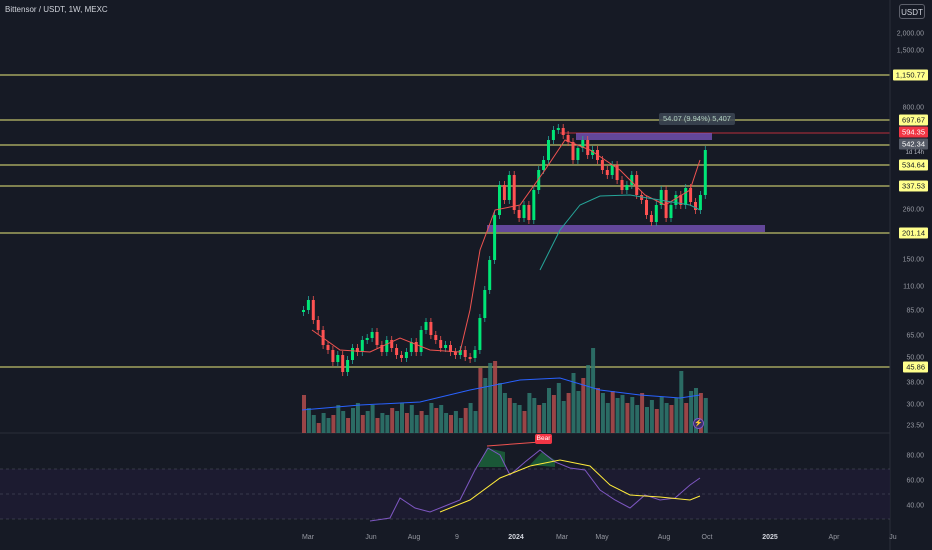 This screenshot has height=550, width=932. I want to click on symbol-title: Bittensor / USDT, 1W, MEXC, so click(56, 9).